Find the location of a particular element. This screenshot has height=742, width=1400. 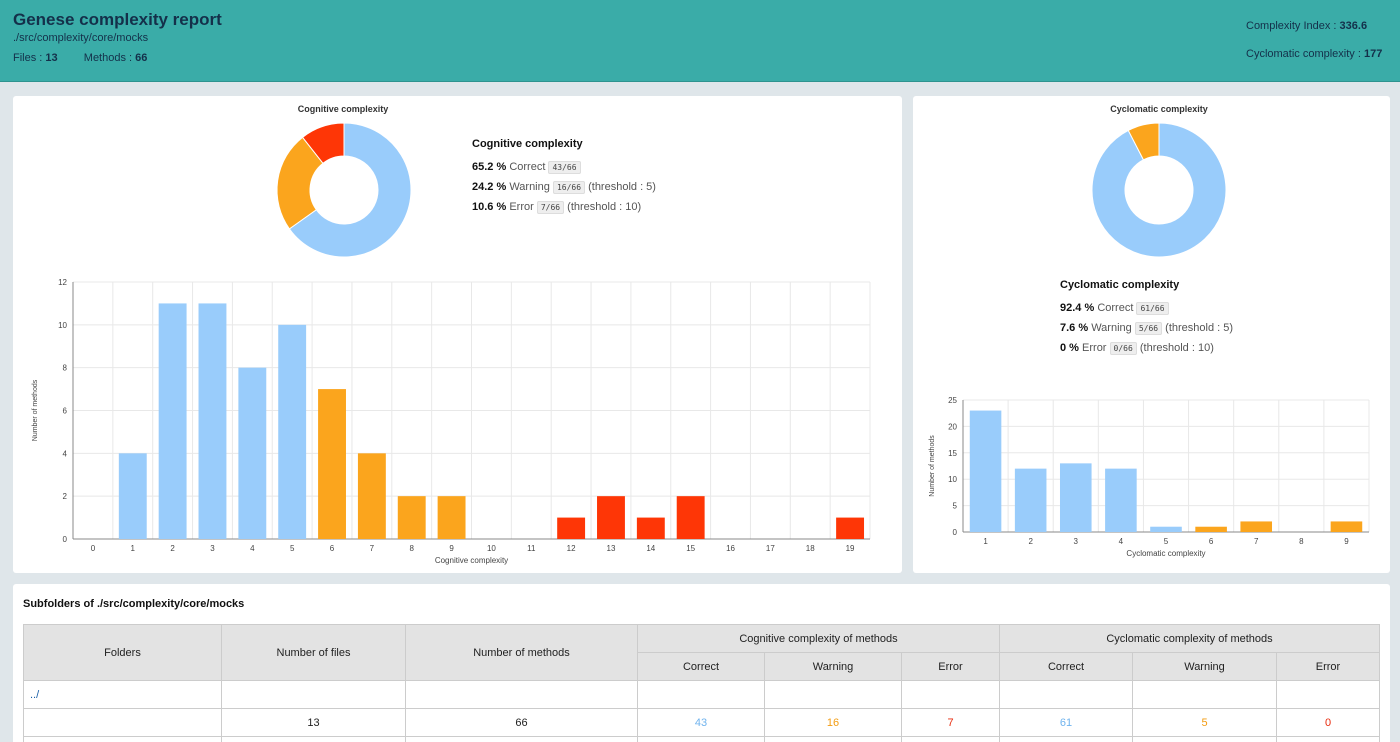

files-label: Files : is located at coordinates (28, 58).